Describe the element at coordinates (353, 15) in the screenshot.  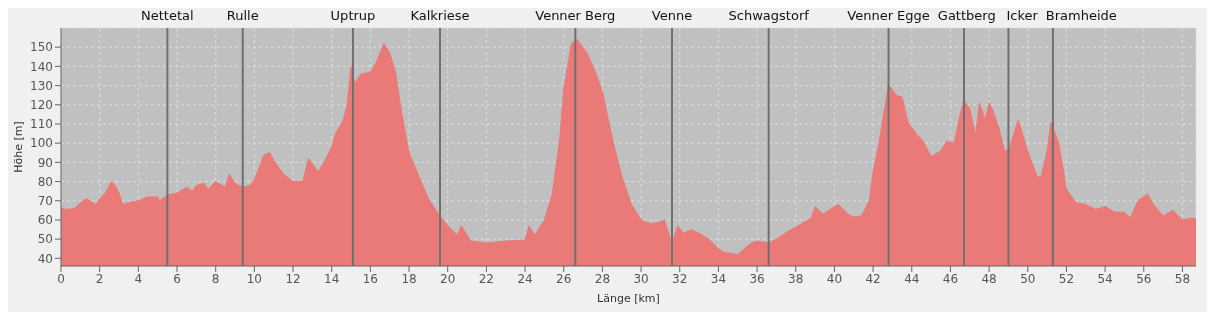
I see `ref-line-label: Uptrup` at that location.